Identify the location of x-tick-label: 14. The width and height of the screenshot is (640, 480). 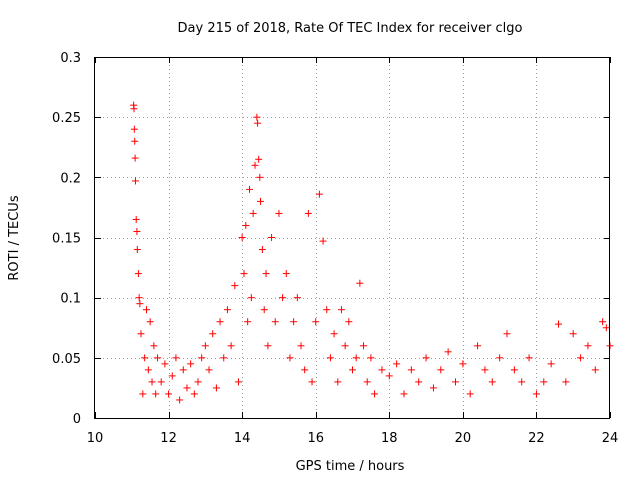
(242, 438).